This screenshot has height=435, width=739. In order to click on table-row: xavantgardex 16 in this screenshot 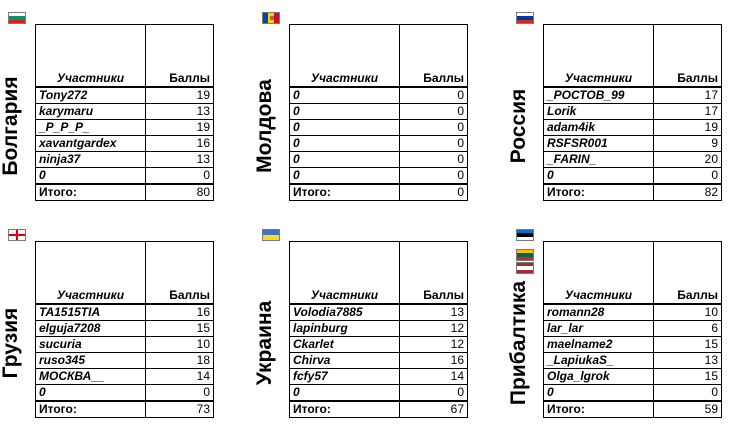, I will do `click(124, 143)`.